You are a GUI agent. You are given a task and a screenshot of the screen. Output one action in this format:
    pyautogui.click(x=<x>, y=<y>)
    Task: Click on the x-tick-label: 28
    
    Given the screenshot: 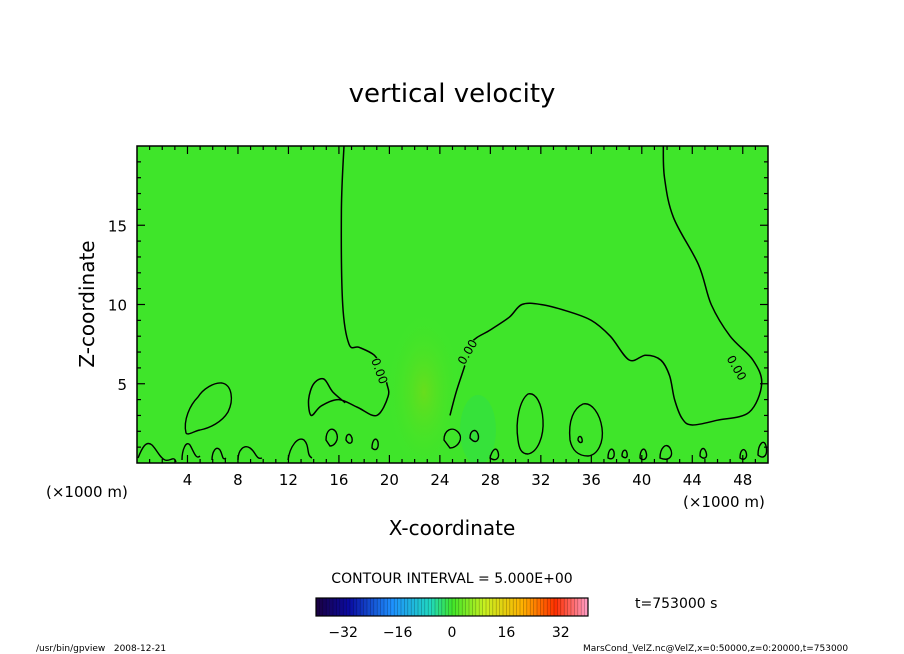 What is the action you would take?
    pyautogui.click(x=490, y=480)
    